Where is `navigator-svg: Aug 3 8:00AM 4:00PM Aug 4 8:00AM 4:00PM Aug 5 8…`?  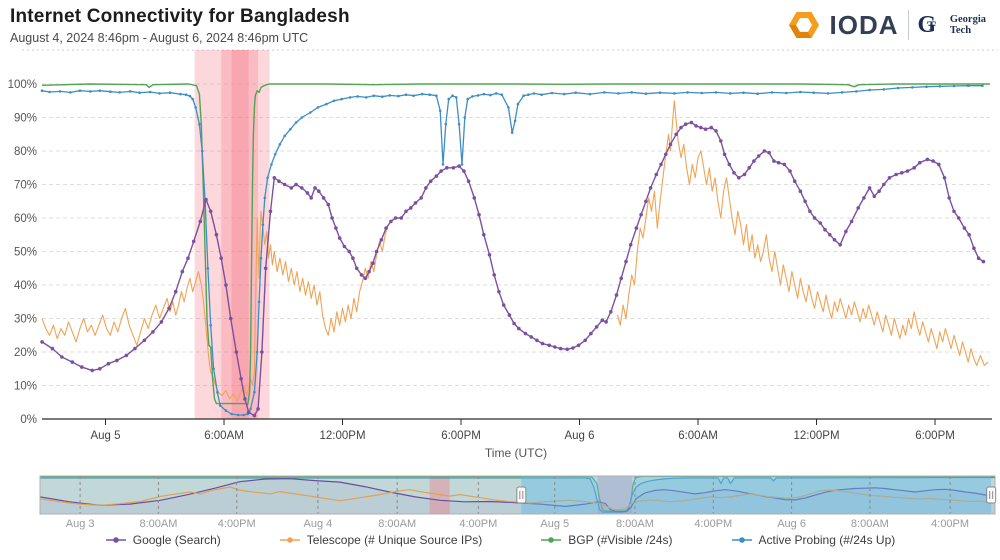 navigator-svg: Aug 3 8:00AM 4:00PM Aug 4 8:00AM 4:00PM Aug 5 8… is located at coordinates (500, 498).